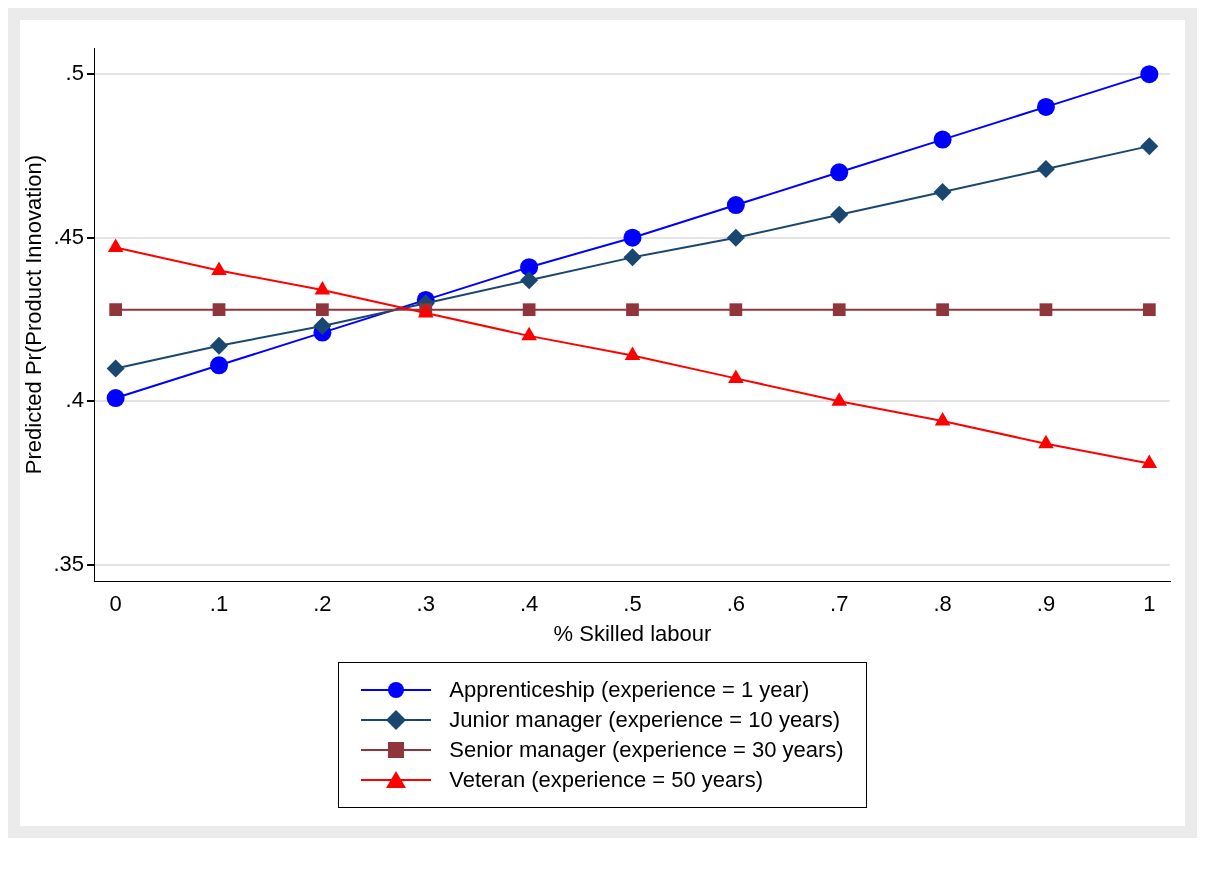  What do you see at coordinates (632, 633) in the screenshot?
I see `x-axis-title: % Skilled labour` at bounding box center [632, 633].